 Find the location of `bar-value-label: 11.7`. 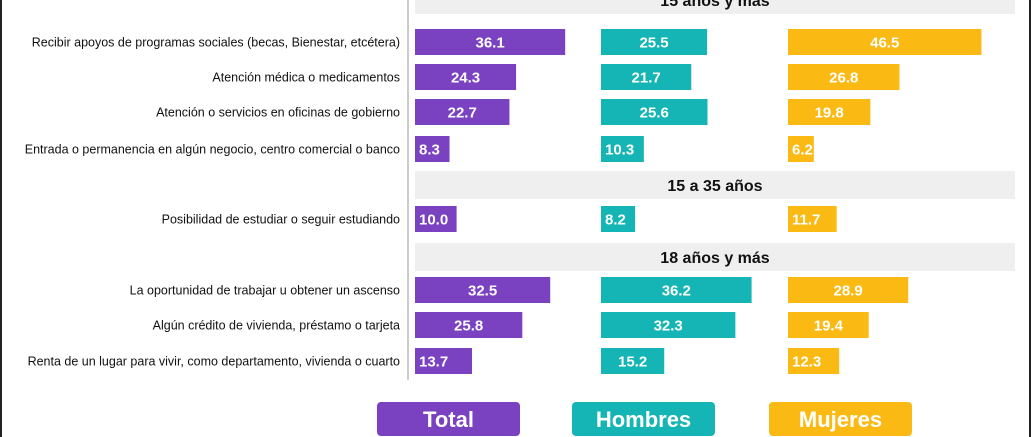

bar-value-label: 11.7 is located at coordinates (806, 220).